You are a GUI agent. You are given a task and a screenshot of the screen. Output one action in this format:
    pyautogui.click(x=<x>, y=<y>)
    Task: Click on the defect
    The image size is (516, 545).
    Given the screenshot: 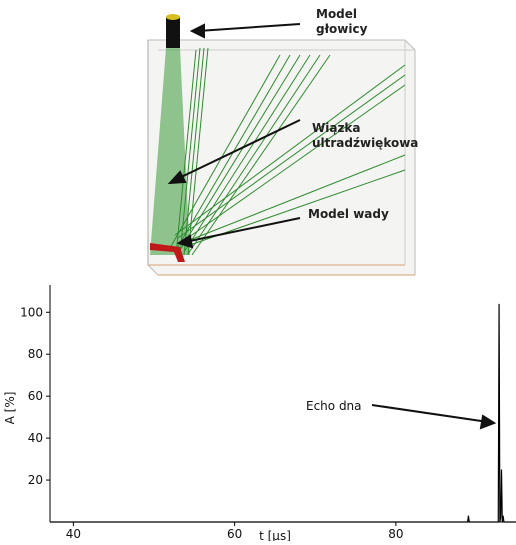 What is the action you would take?
    pyautogui.click(x=167, y=252)
    